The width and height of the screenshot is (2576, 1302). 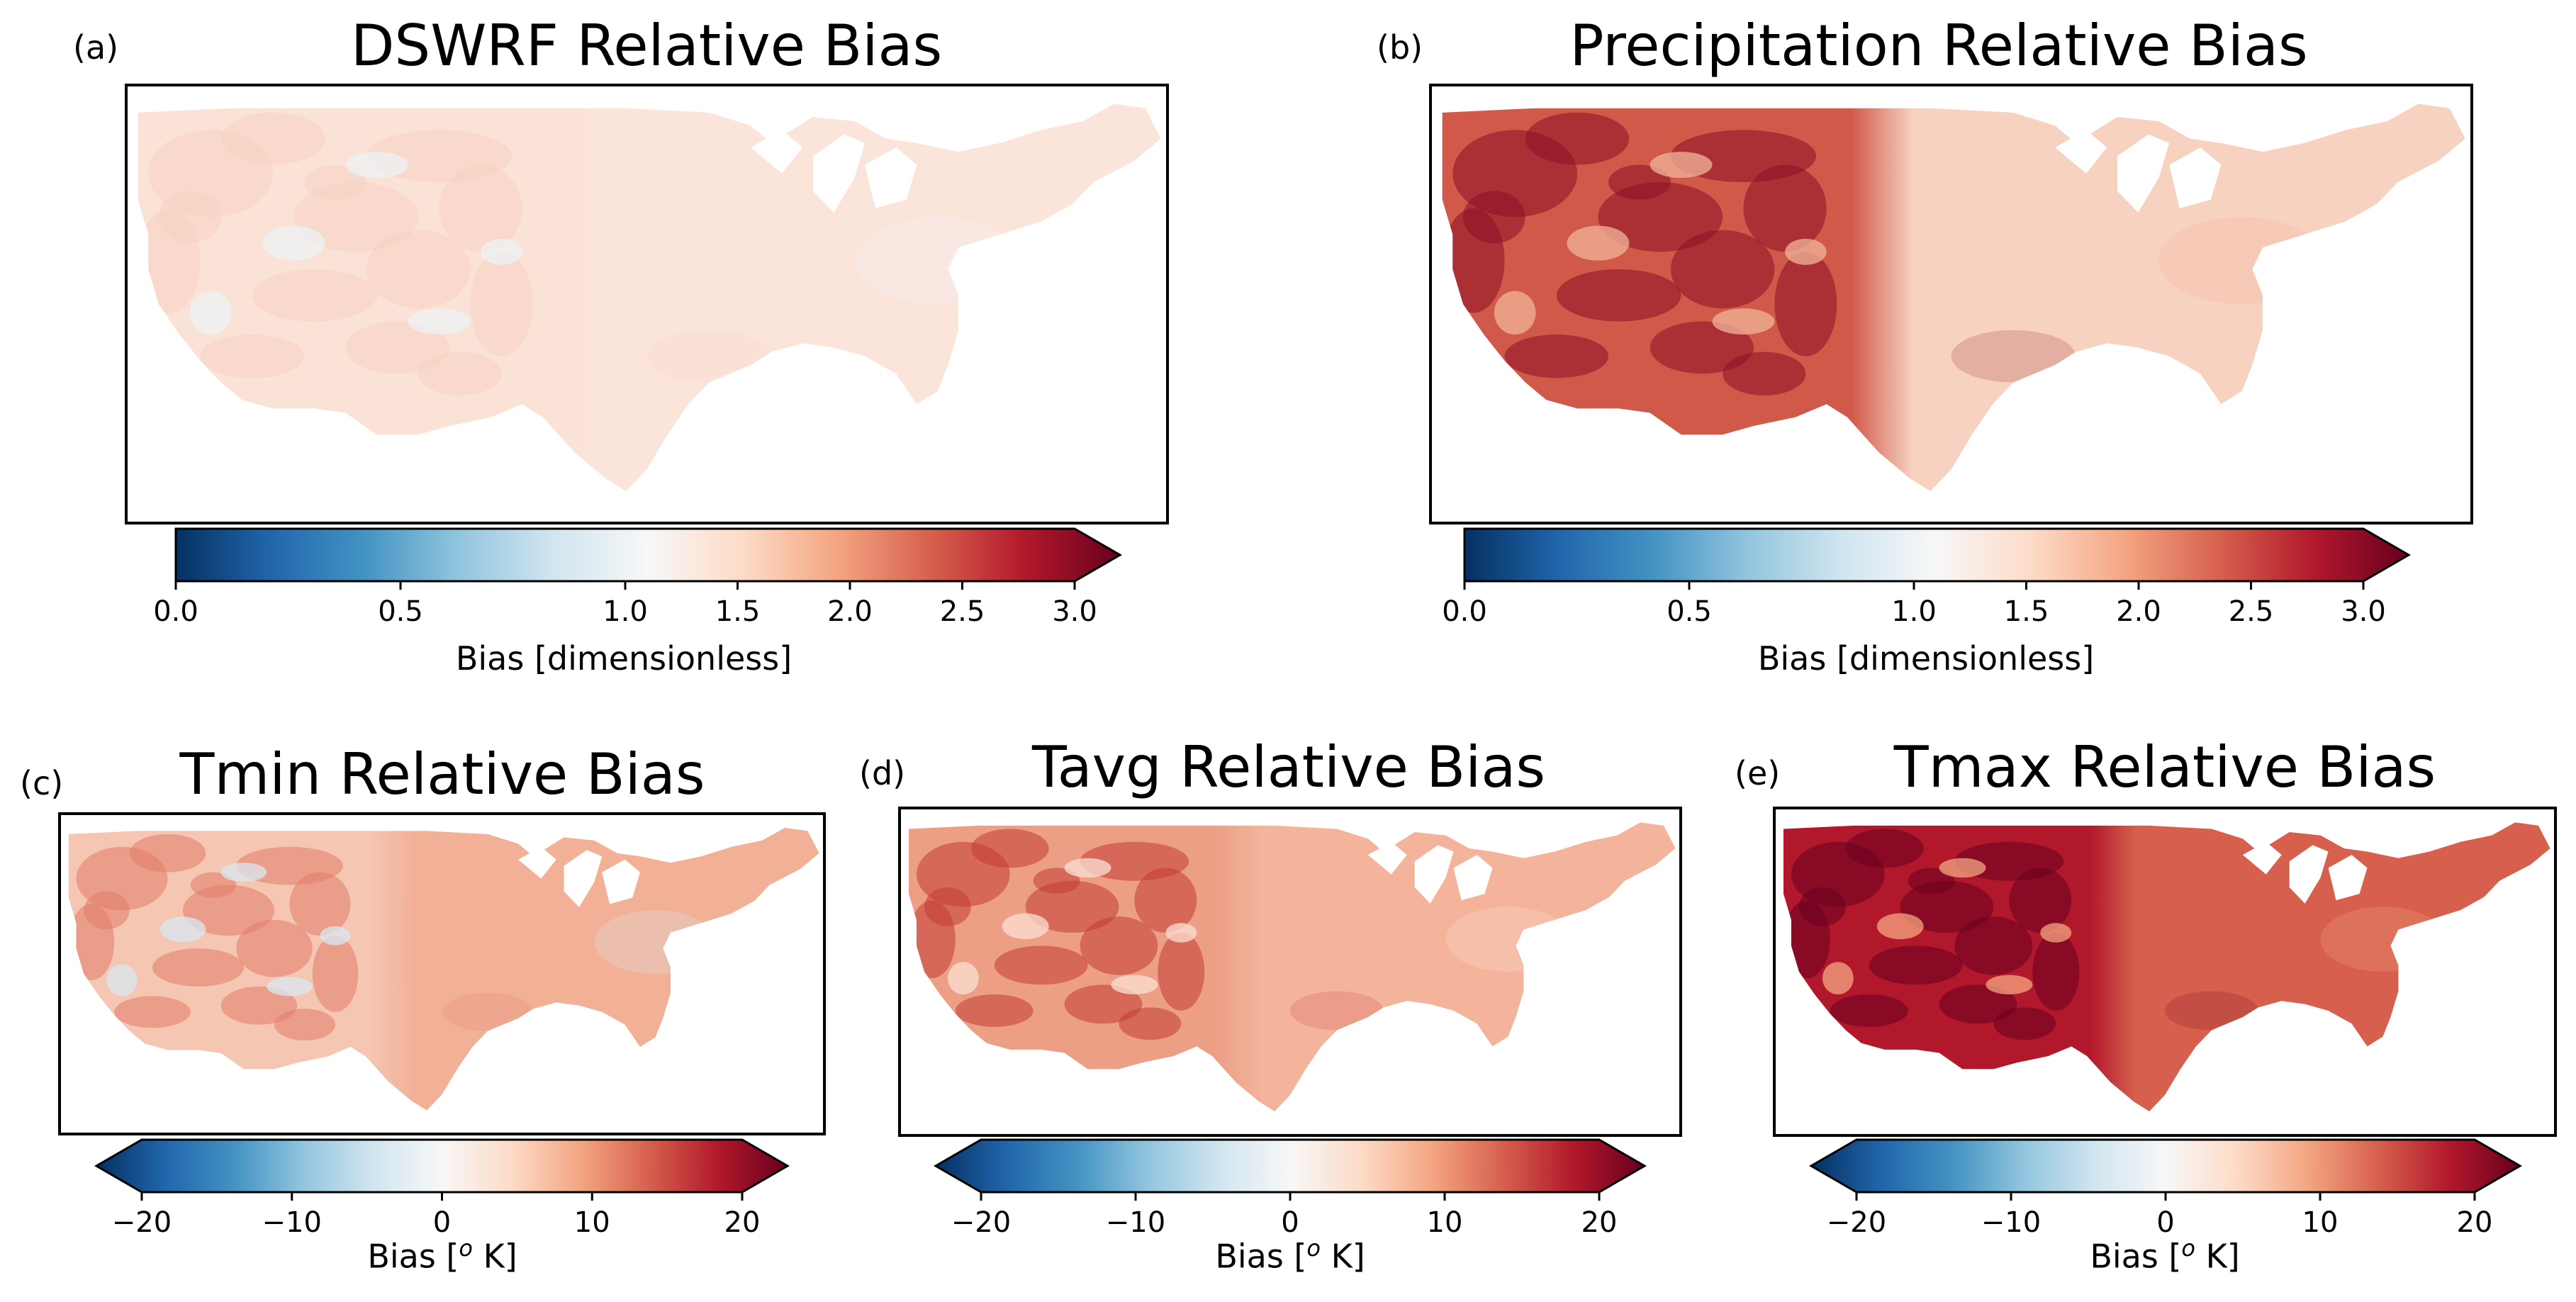 What do you see at coordinates (646, 46) in the screenshot?
I see `panel-a-title: DSWRF Relative Bias` at bounding box center [646, 46].